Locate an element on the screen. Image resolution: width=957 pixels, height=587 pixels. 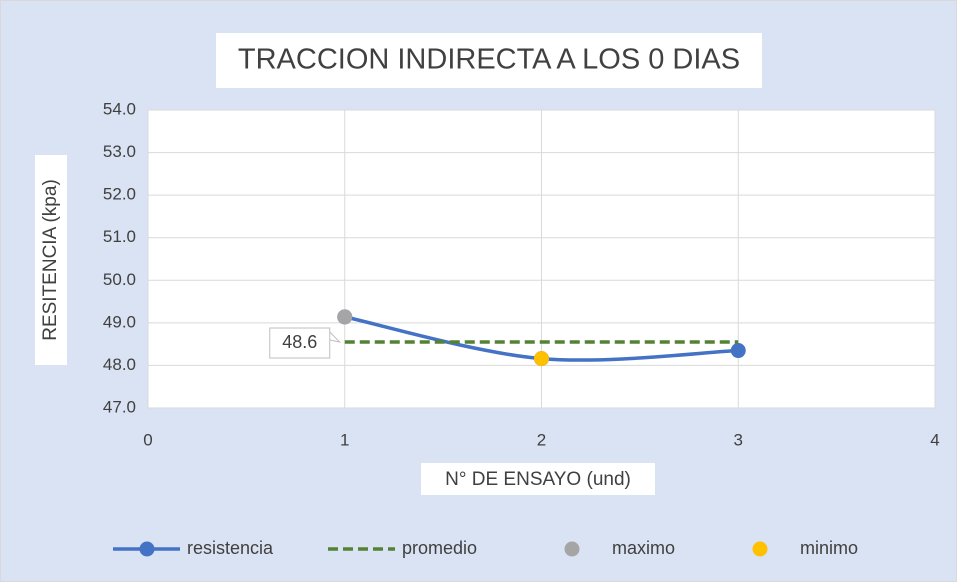
y-axis-label: RESITENCIA (kpa) is located at coordinates (50, 260).